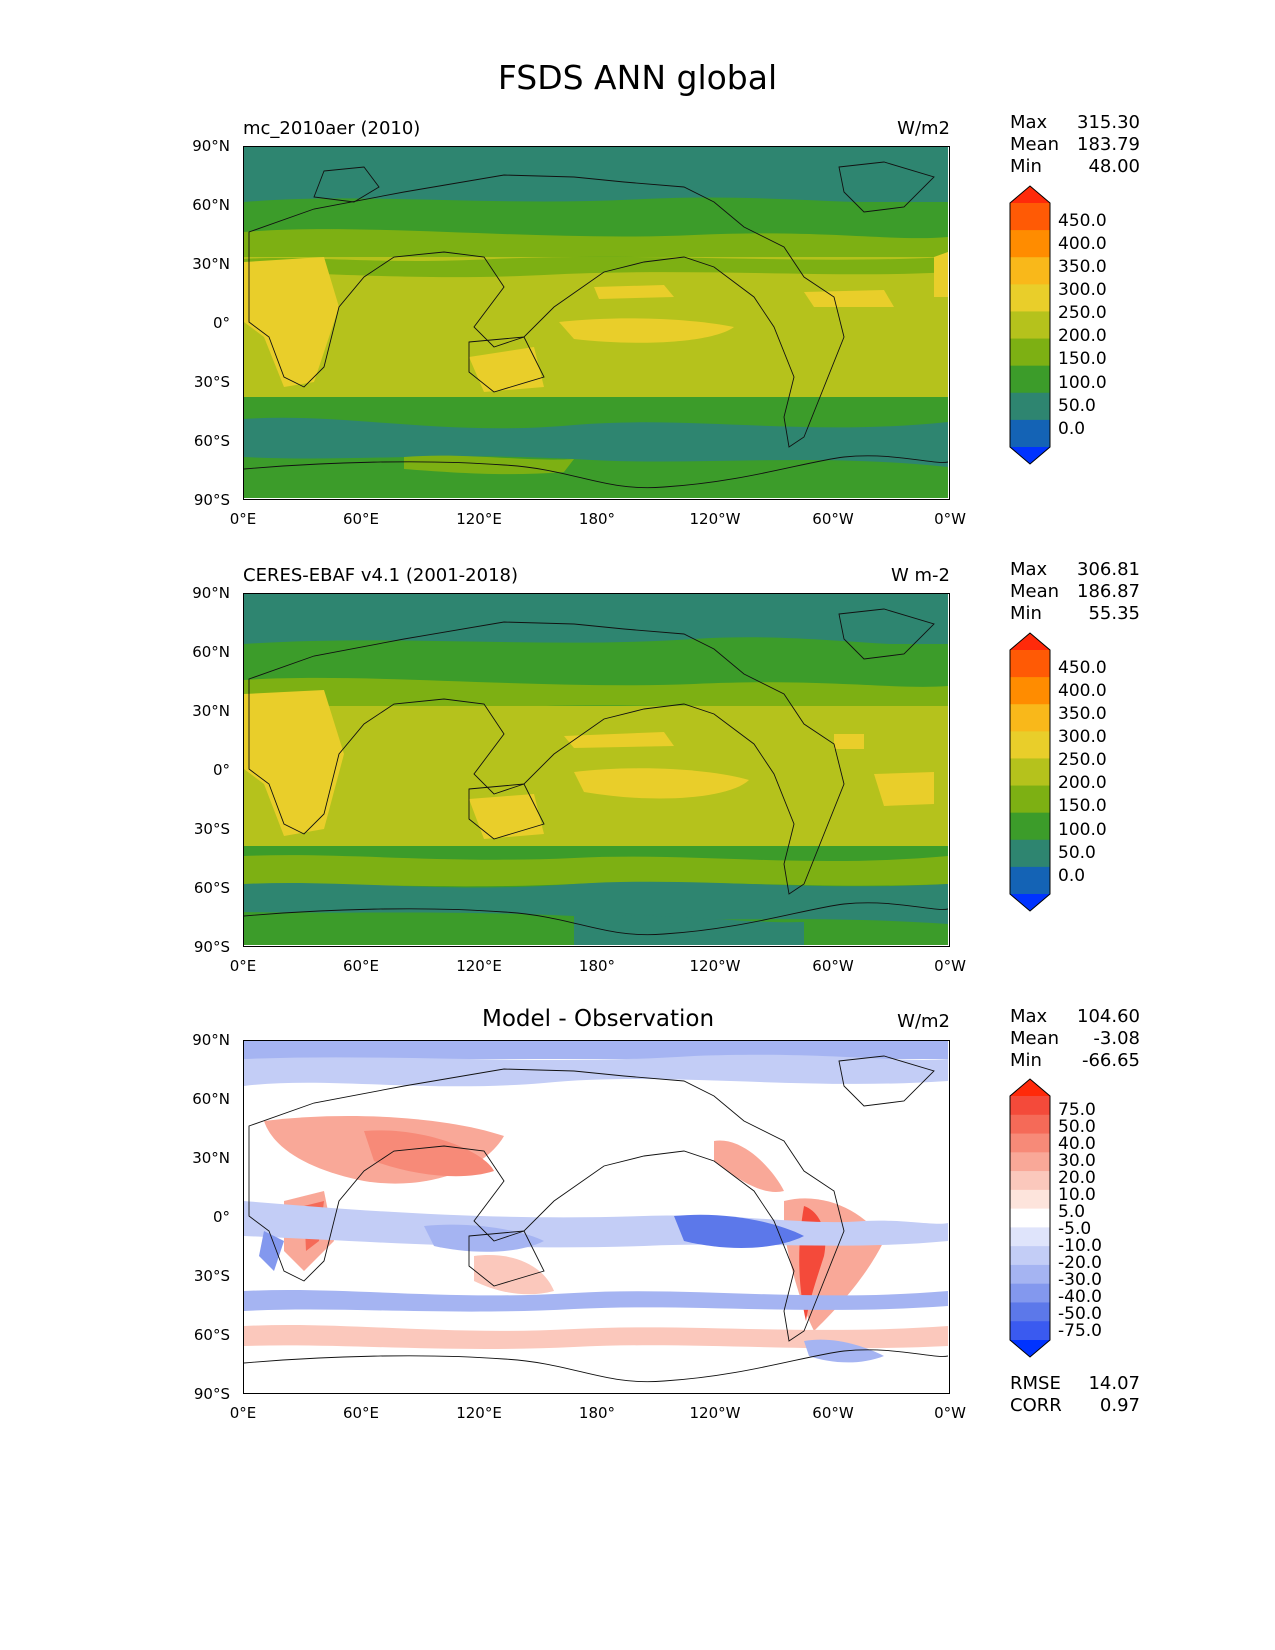  Describe the element at coordinates (1082, 221) in the screenshot. I see `panel-1-cb-label: 450.0` at that location.